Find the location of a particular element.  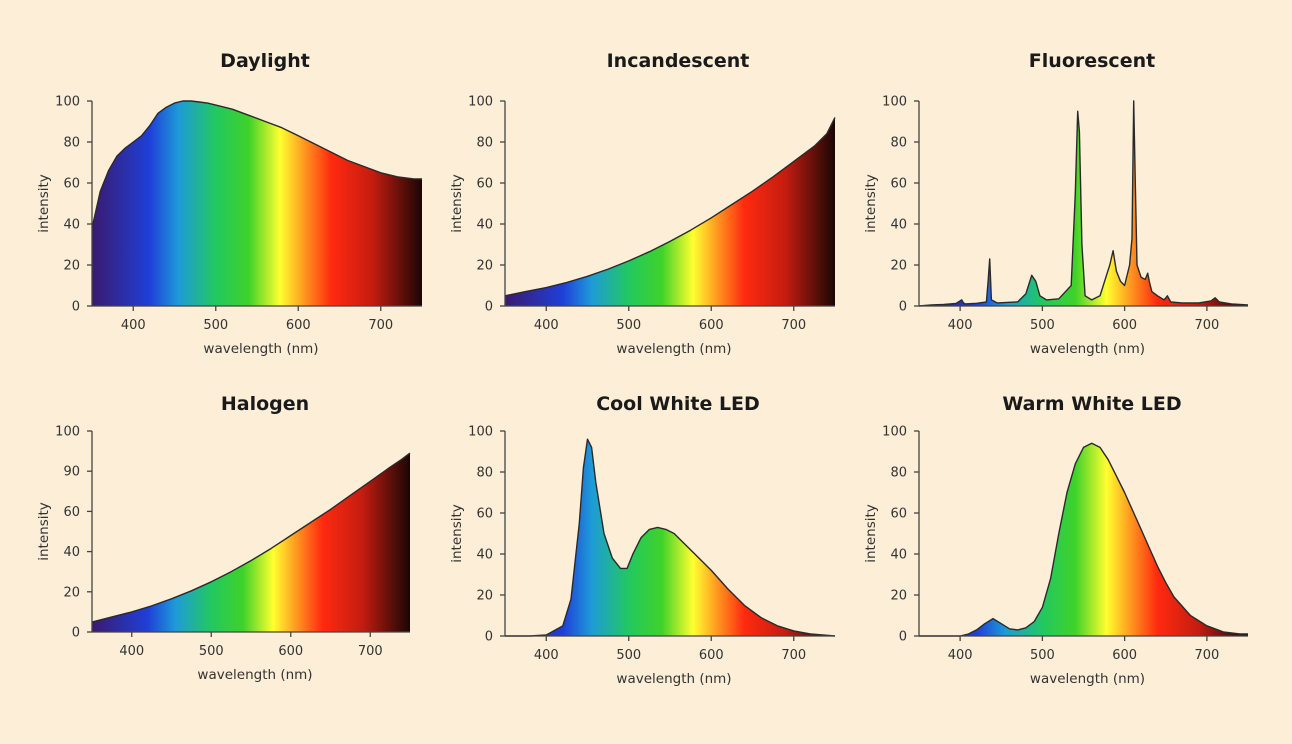

chart-title: Incandescent is located at coordinates (678, 61).